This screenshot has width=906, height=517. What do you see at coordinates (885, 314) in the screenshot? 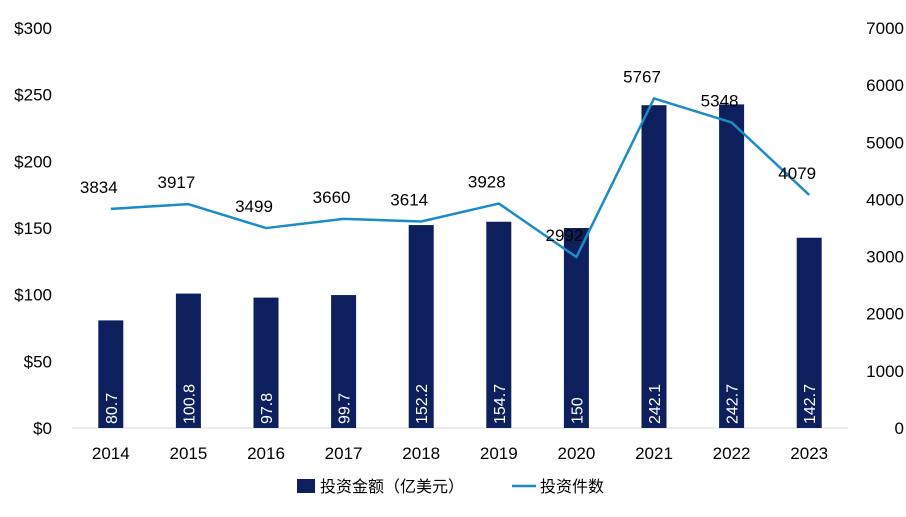
I see `y-right-tick-label: 2000` at bounding box center [885, 314].